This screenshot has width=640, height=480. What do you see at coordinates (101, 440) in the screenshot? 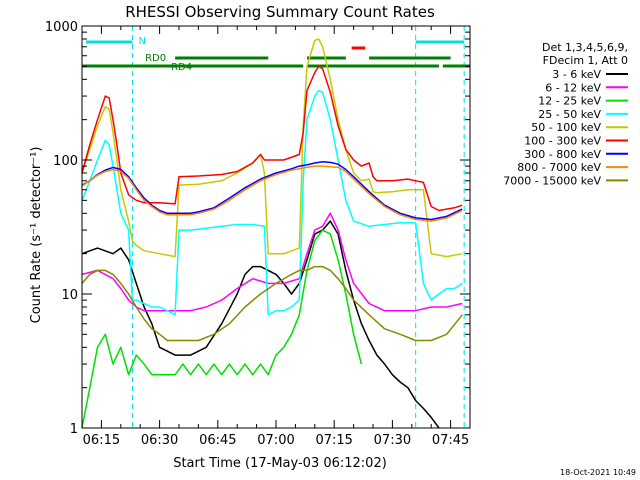
I see `x-tick-label: 06:15` at bounding box center [101, 440].